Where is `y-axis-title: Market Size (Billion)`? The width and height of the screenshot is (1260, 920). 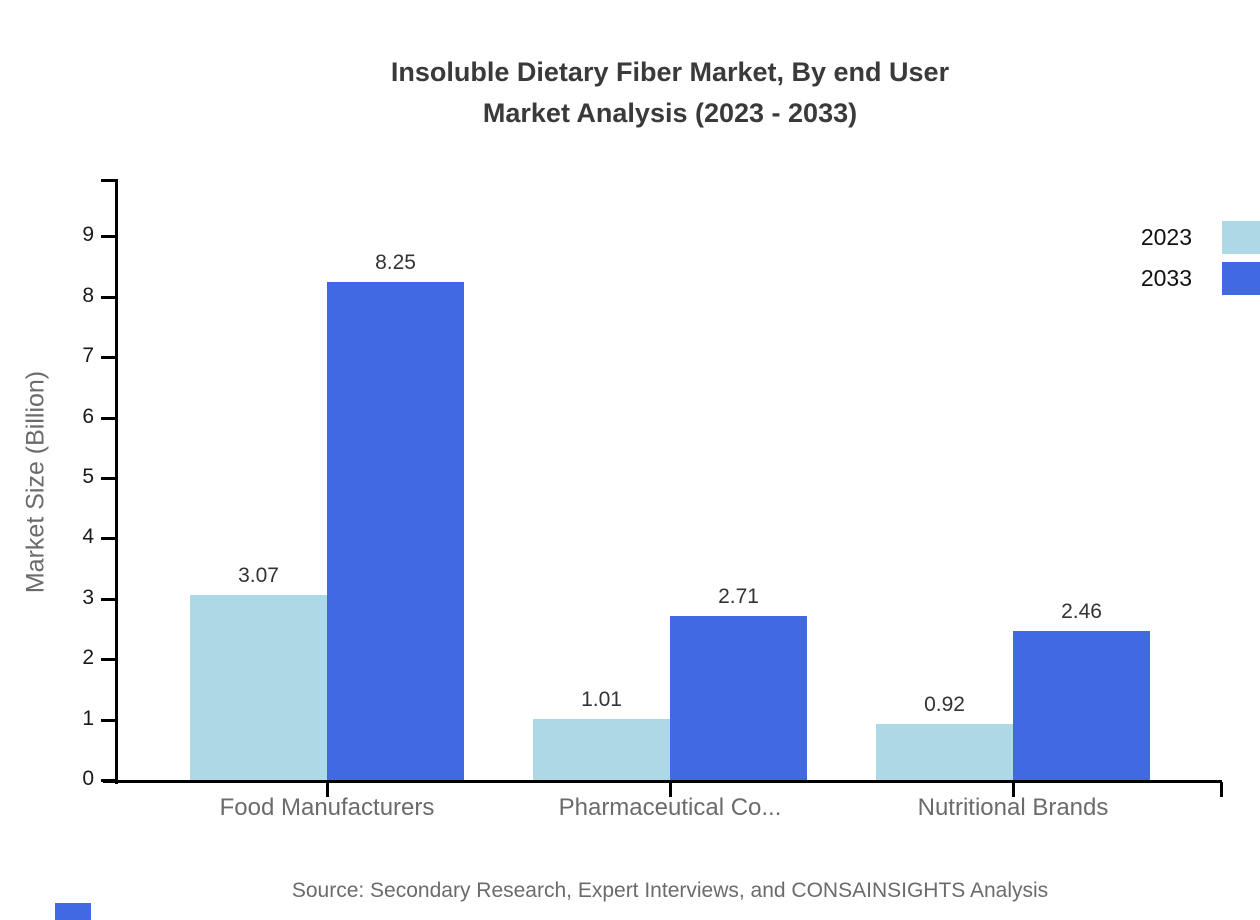 y-axis-title: Market Size (Billion) is located at coordinates (35, 482).